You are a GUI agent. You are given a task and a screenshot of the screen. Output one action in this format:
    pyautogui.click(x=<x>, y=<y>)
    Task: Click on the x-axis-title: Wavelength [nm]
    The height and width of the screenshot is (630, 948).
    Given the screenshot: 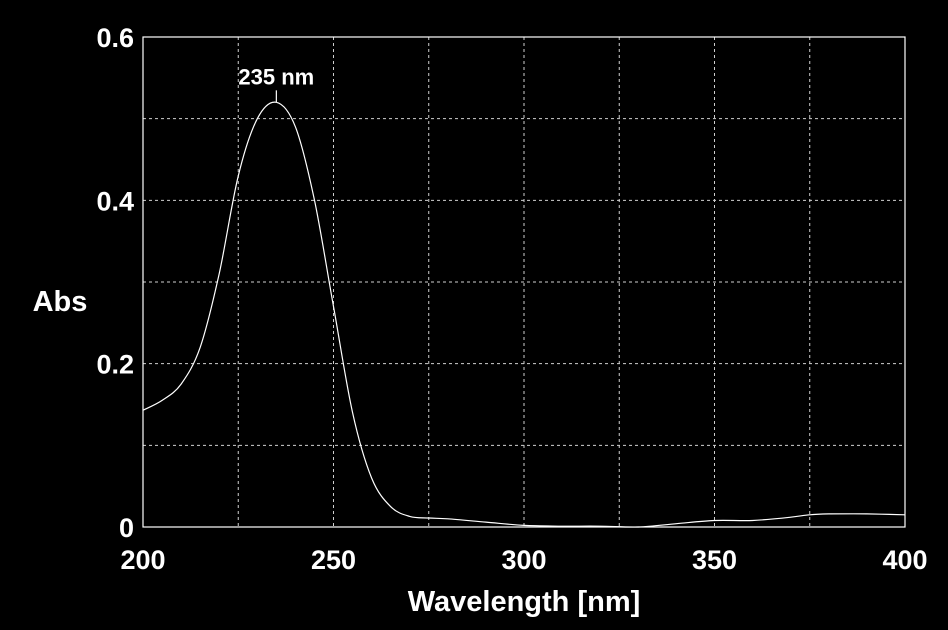 What is the action you would take?
    pyautogui.click(x=524, y=602)
    